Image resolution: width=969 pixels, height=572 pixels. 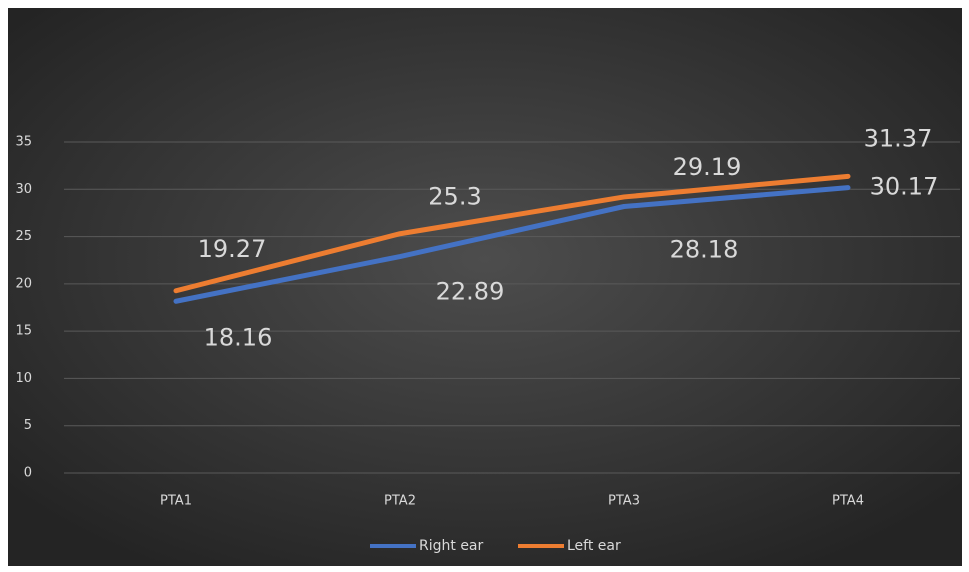 What do you see at coordinates (23, 236) in the screenshot?
I see `y-tick-label: 25` at bounding box center [23, 236].